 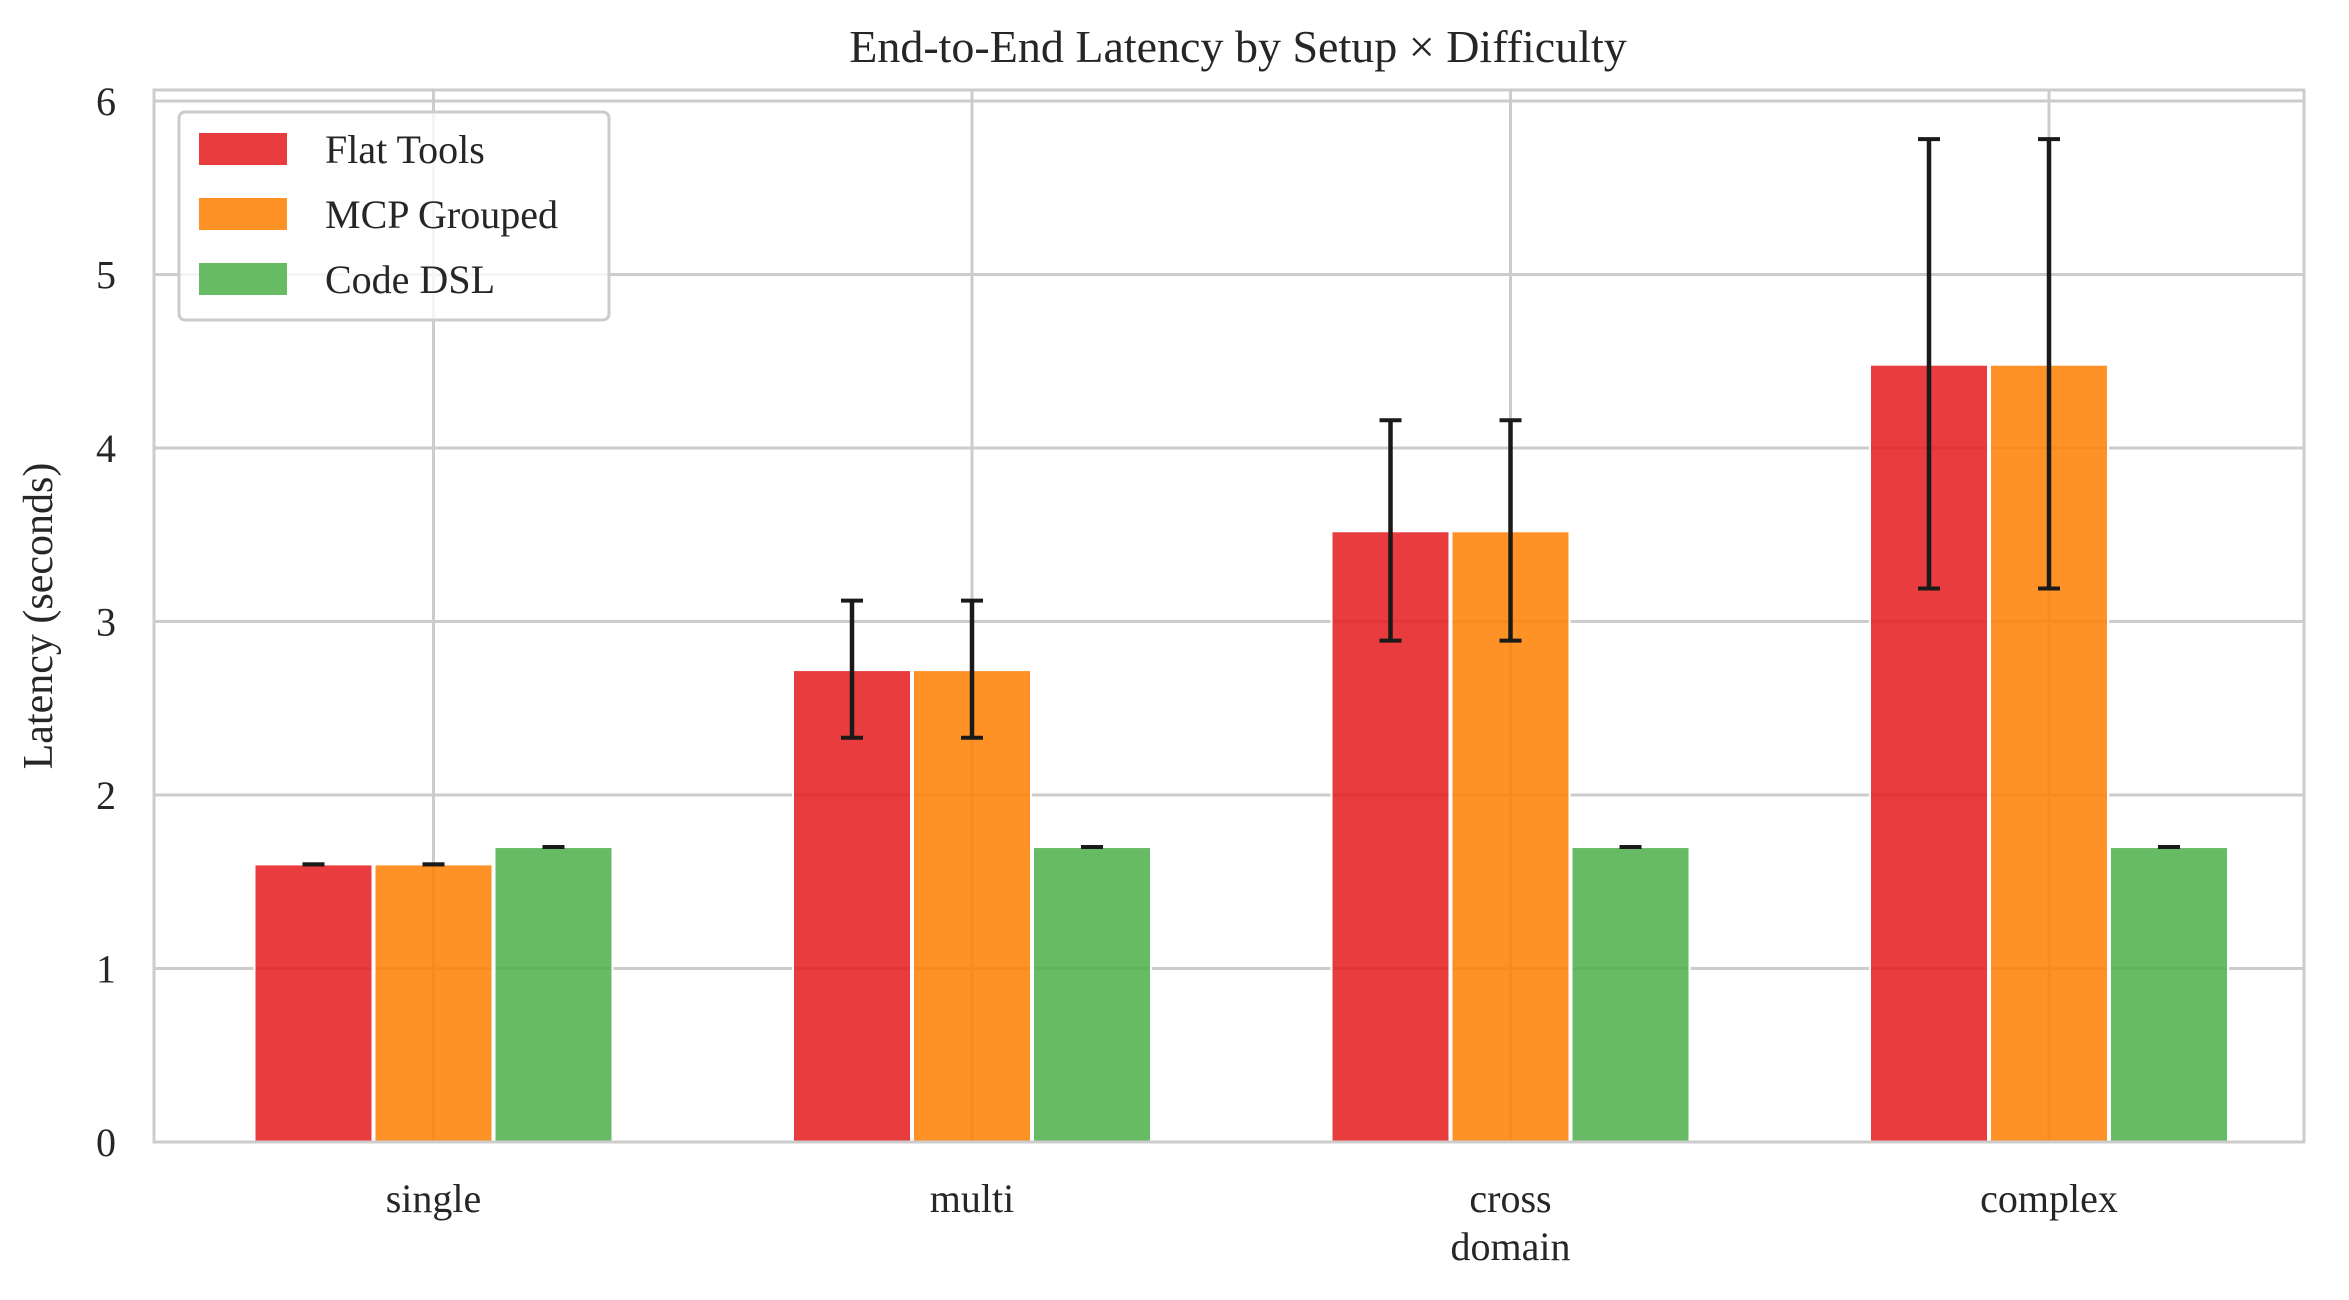 What do you see at coordinates (410, 279) in the screenshot?
I see `legend-label: Code DSL` at bounding box center [410, 279].